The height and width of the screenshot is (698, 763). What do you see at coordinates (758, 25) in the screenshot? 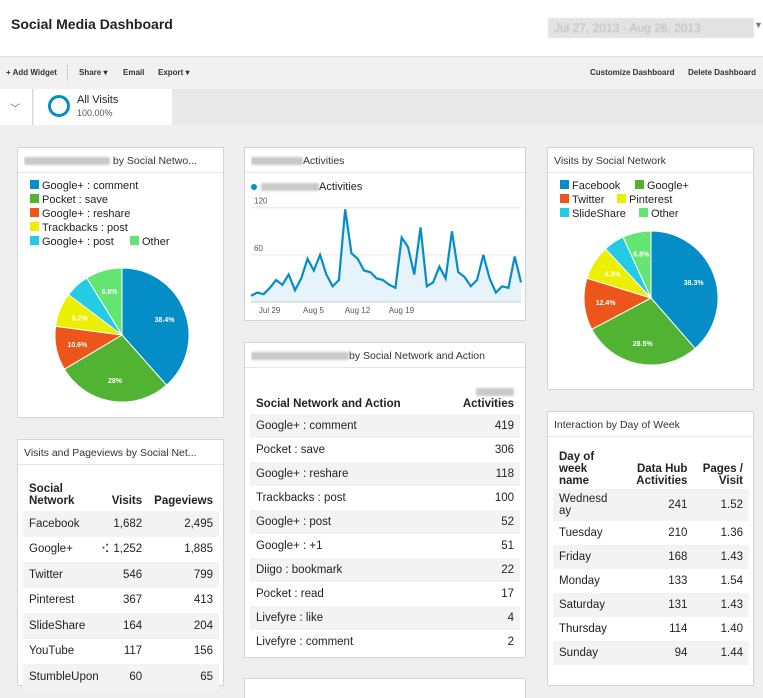
I see `chevron-down-icon: ▼` at bounding box center [758, 25].